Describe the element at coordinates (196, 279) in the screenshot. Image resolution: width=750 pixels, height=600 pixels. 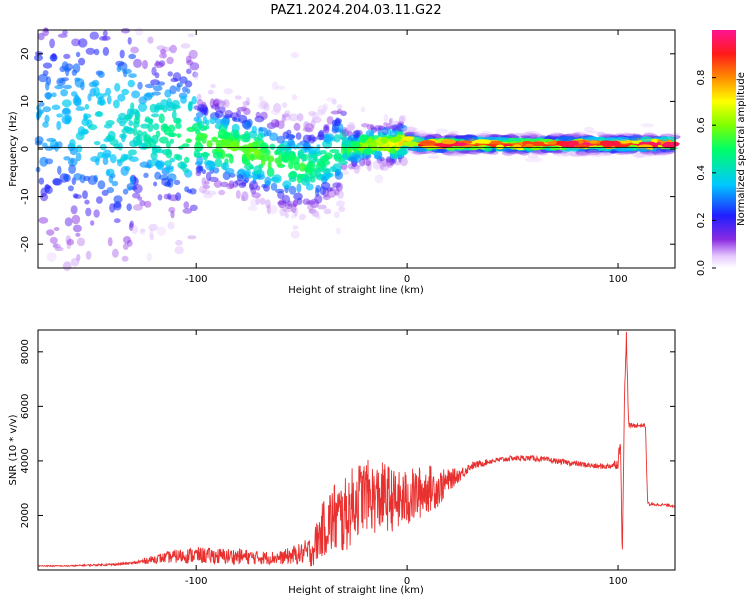
I see `x-tick-label: -100` at that location.